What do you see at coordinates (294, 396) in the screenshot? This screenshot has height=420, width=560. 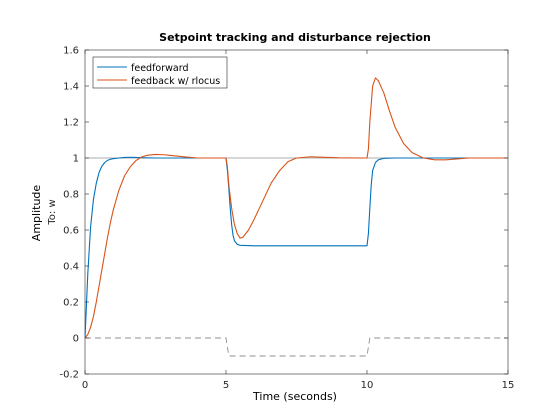 I see `x-axis-label: Time (seconds)` at bounding box center [294, 396].